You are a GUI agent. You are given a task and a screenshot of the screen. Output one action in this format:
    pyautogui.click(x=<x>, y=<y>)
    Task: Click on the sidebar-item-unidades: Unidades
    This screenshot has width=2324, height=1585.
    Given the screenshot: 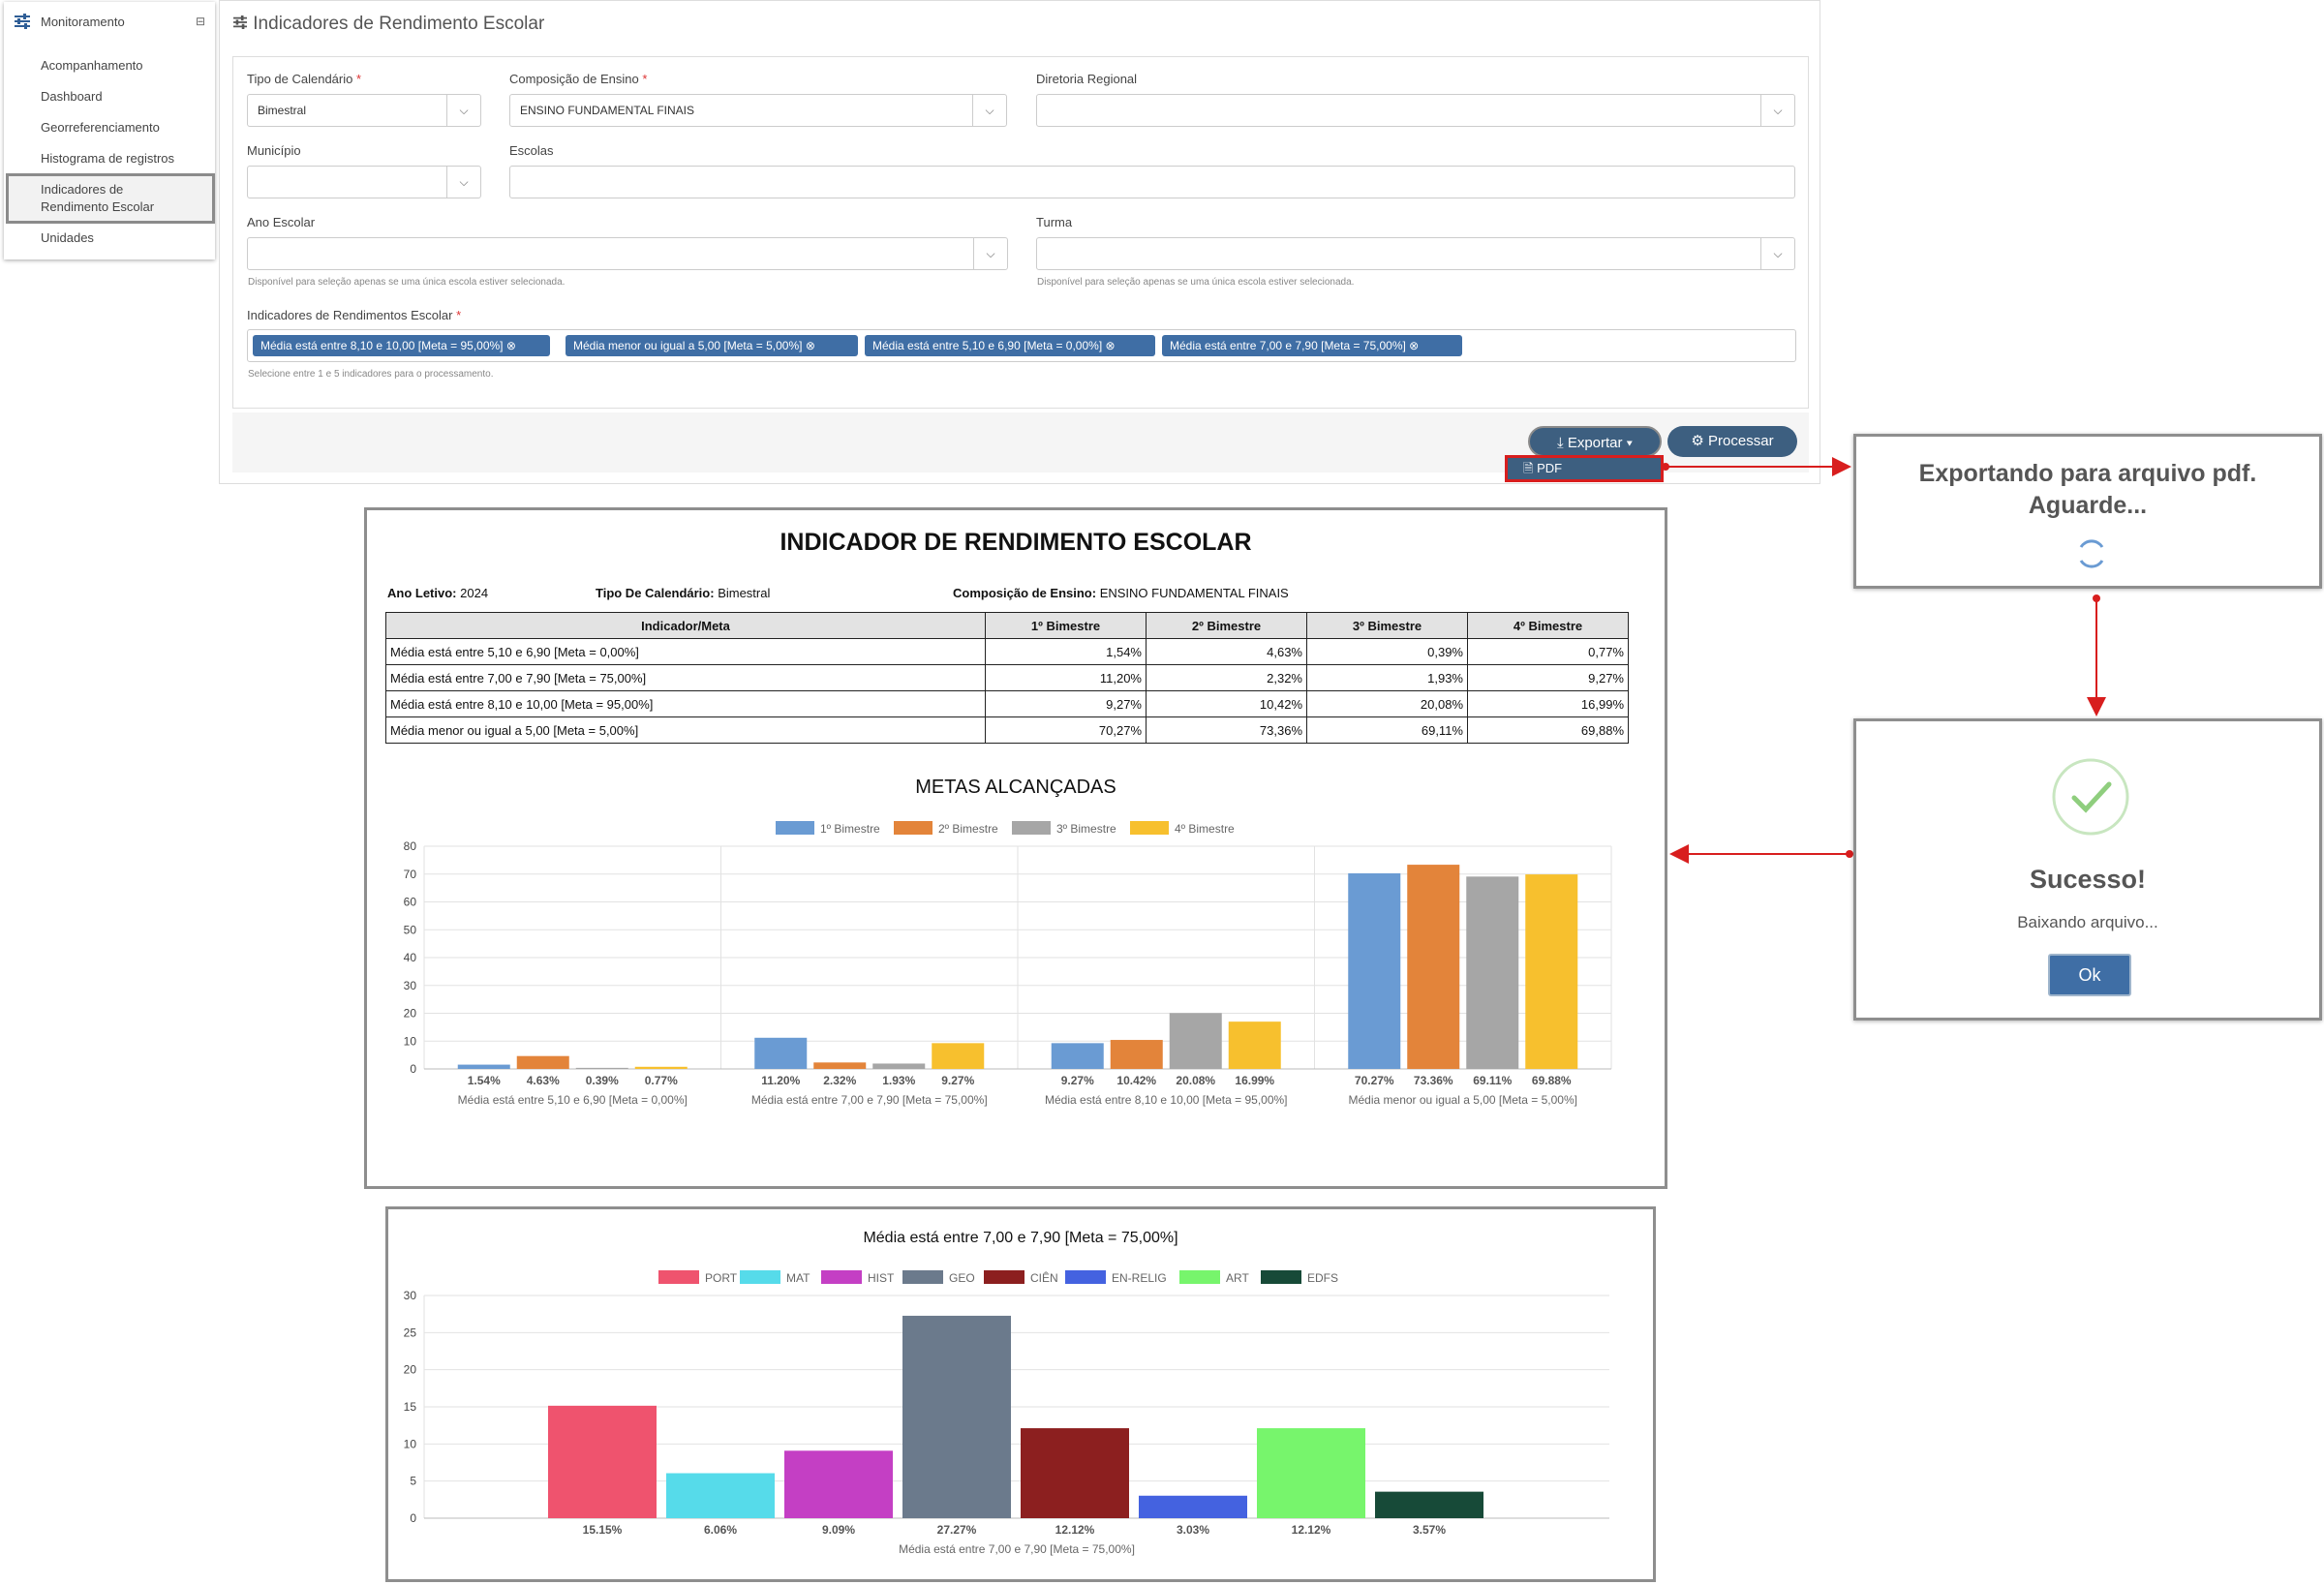 What is the action you would take?
    pyautogui.click(x=67, y=237)
    